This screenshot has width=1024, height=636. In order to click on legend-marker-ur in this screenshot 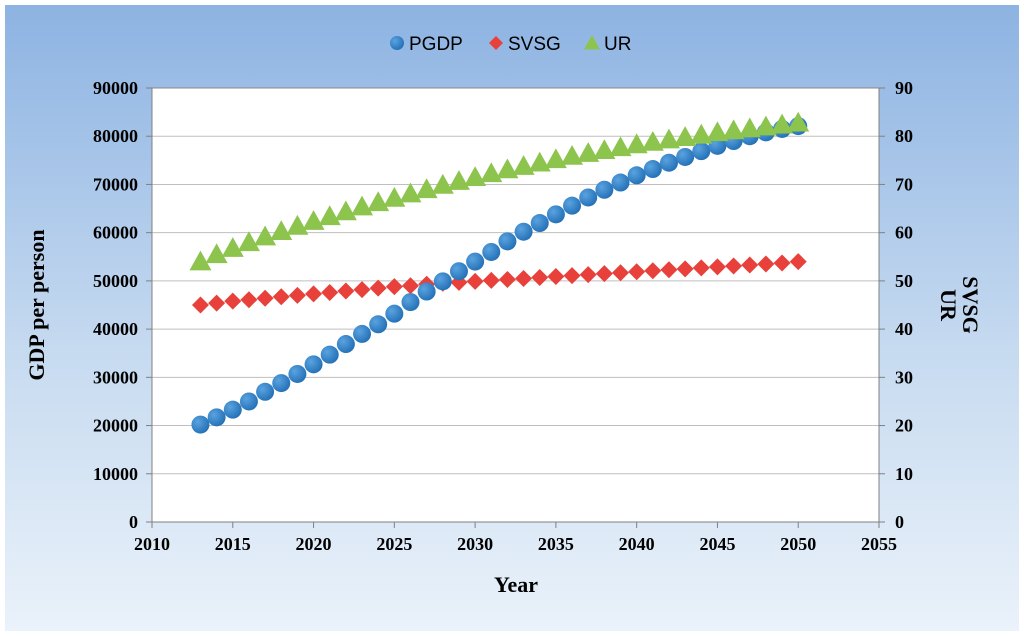, I will do `click(592, 42)`.